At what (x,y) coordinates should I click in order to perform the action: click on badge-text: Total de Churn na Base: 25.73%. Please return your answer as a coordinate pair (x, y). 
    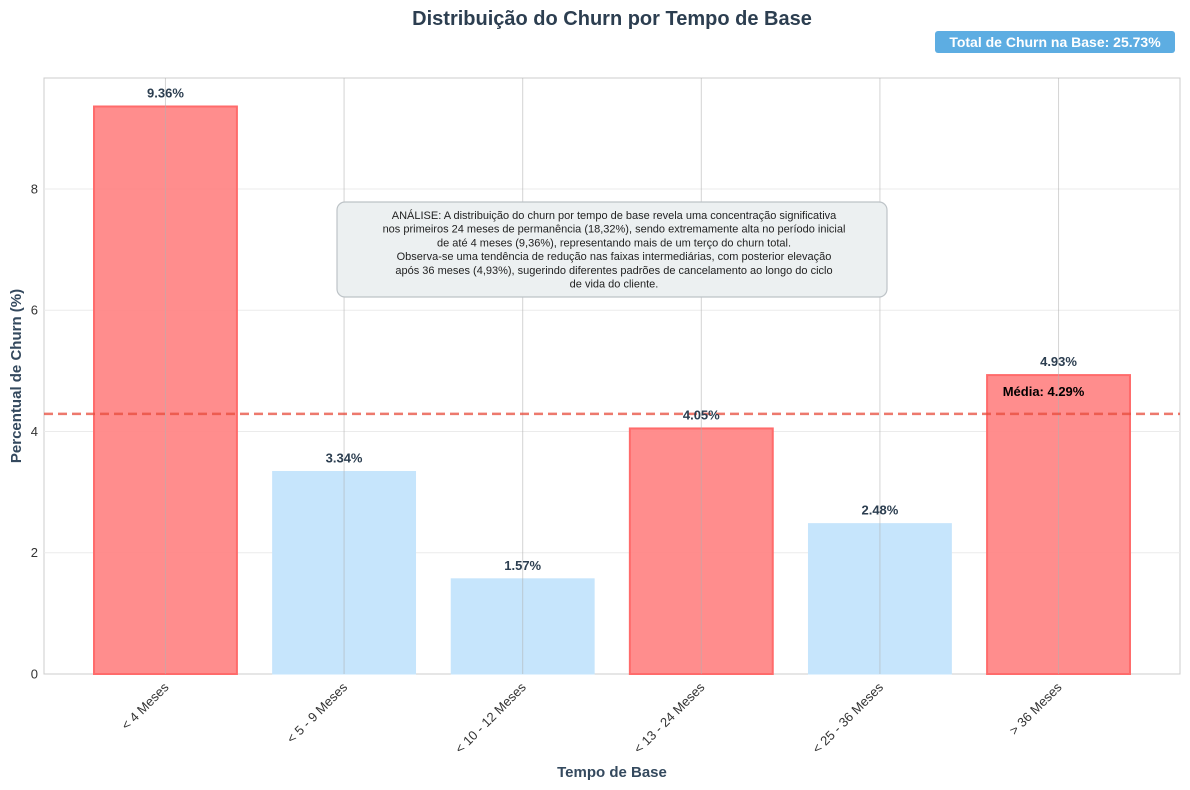
    Looking at the image, I should click on (1055, 42).